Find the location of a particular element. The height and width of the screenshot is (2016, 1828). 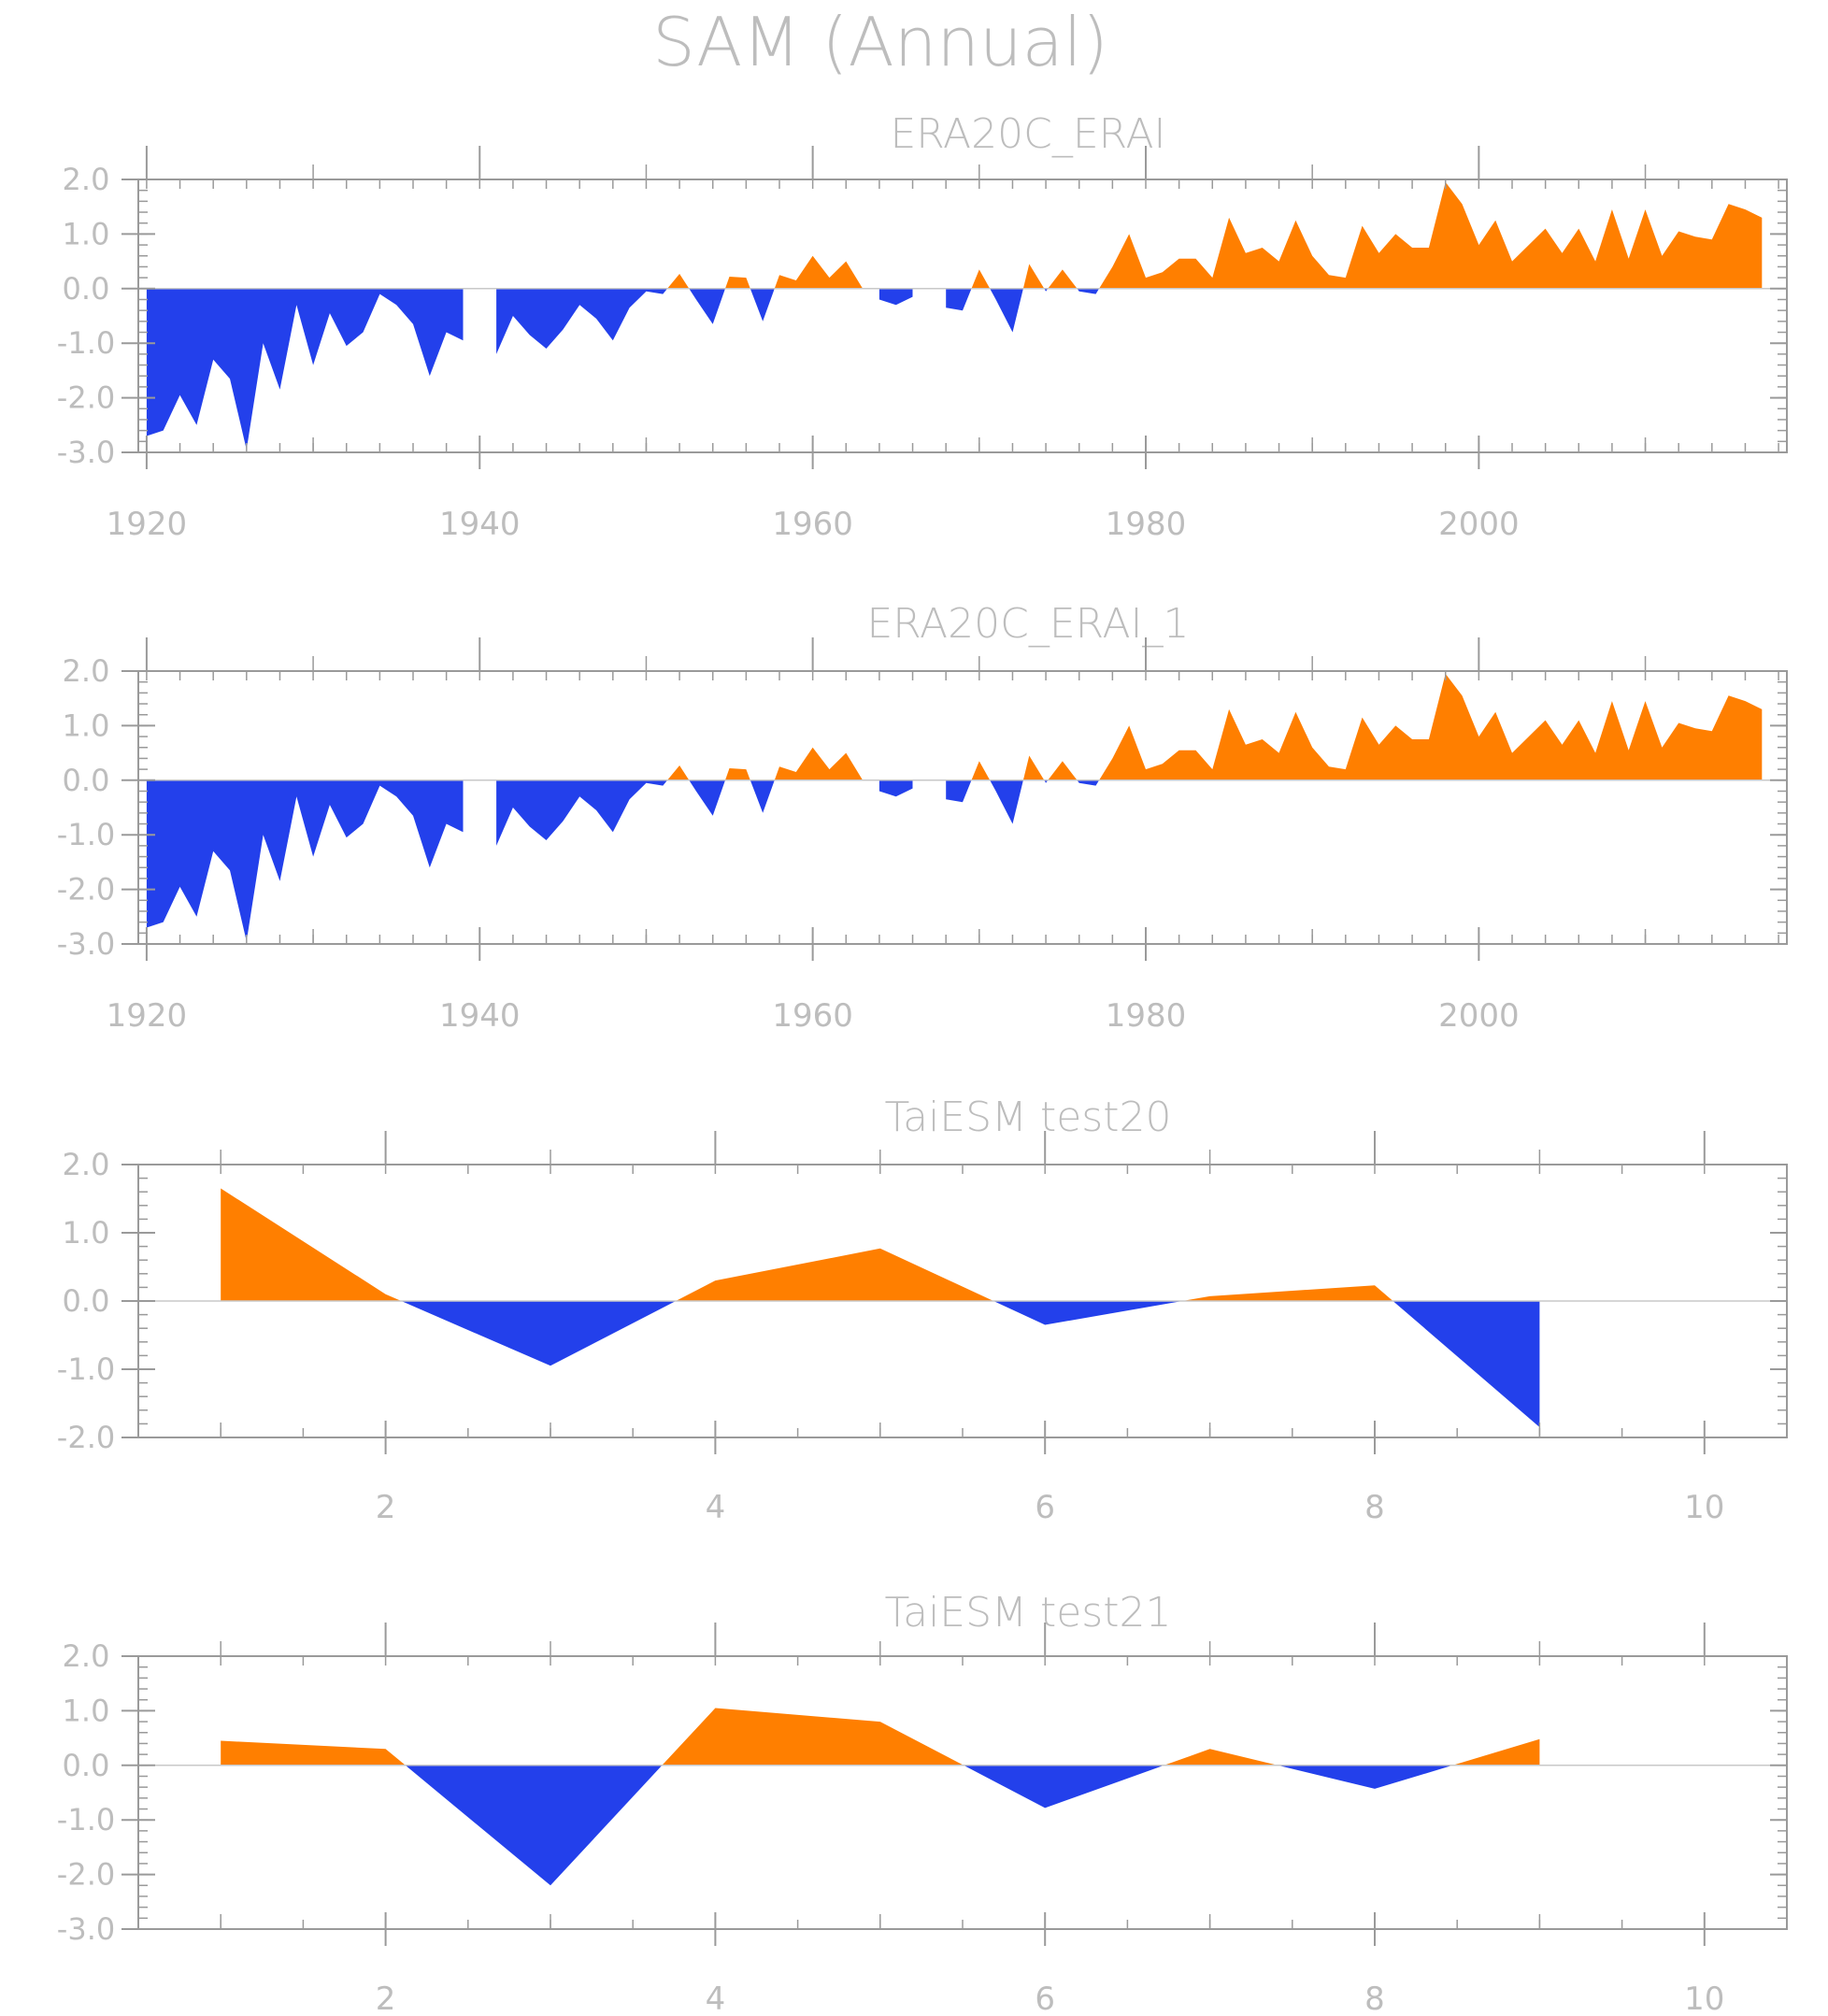

panel-title: ERA20C_ERAI_1 is located at coordinates (1027, 624).